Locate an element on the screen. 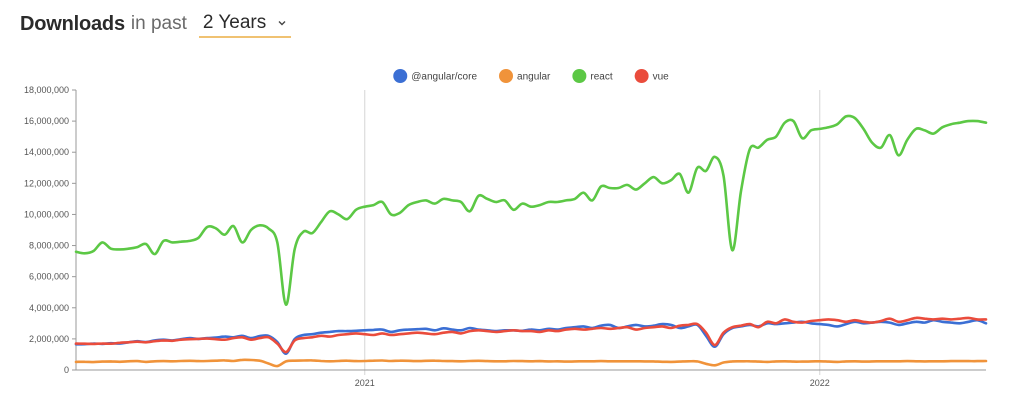 This screenshot has height=409, width=1024. y-tick-label: 14,000,000 is located at coordinates (46, 152).